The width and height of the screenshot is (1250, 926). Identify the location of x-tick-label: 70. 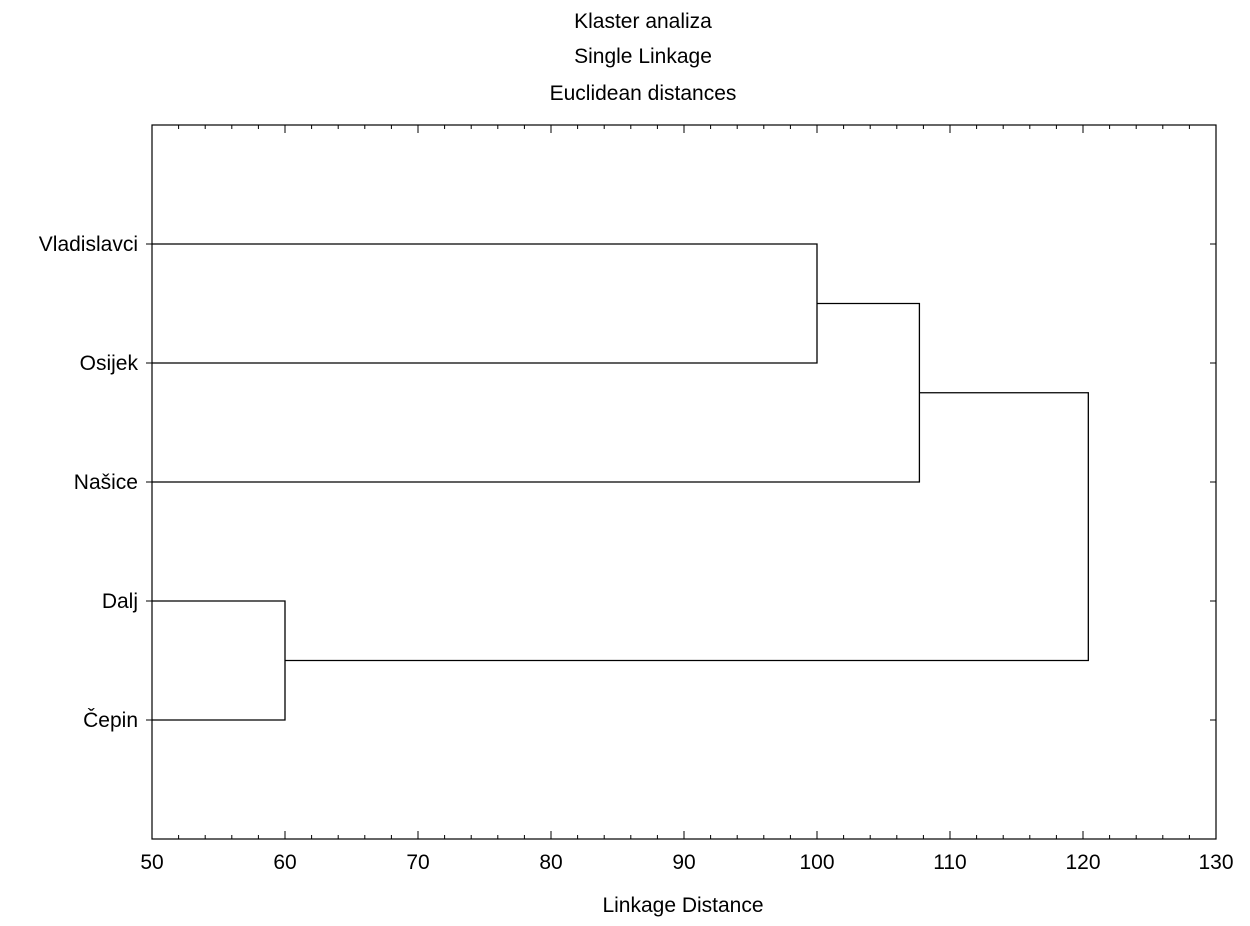
(417, 862).